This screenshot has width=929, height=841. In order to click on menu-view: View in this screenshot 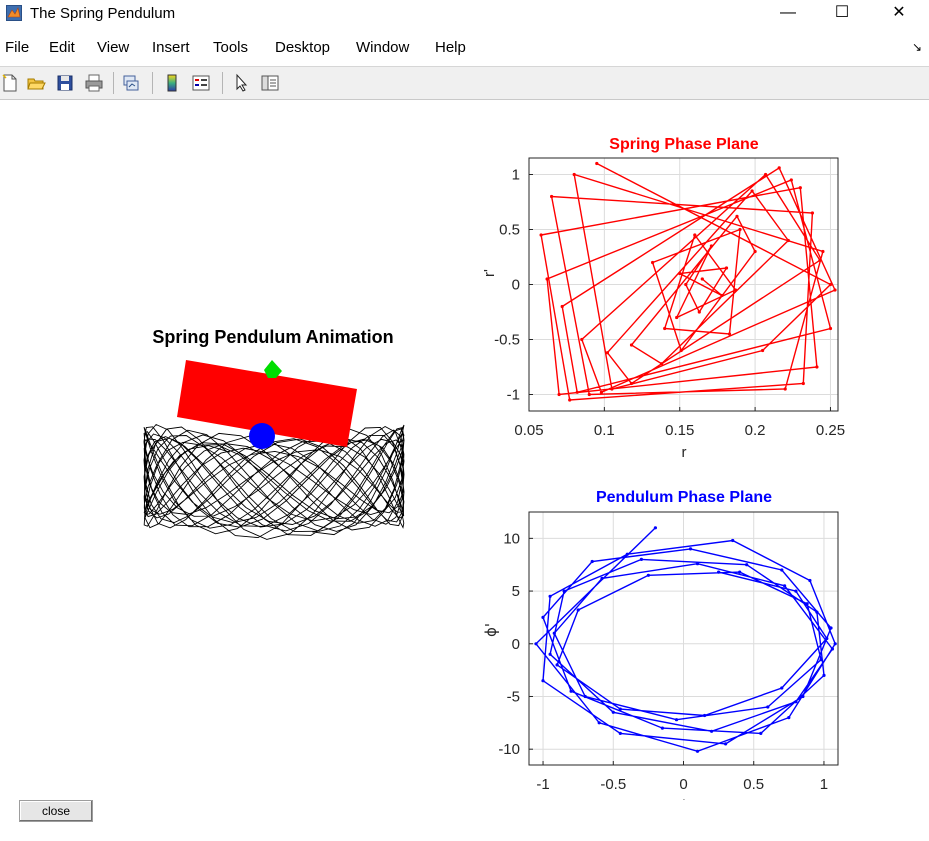, I will do `click(113, 47)`.